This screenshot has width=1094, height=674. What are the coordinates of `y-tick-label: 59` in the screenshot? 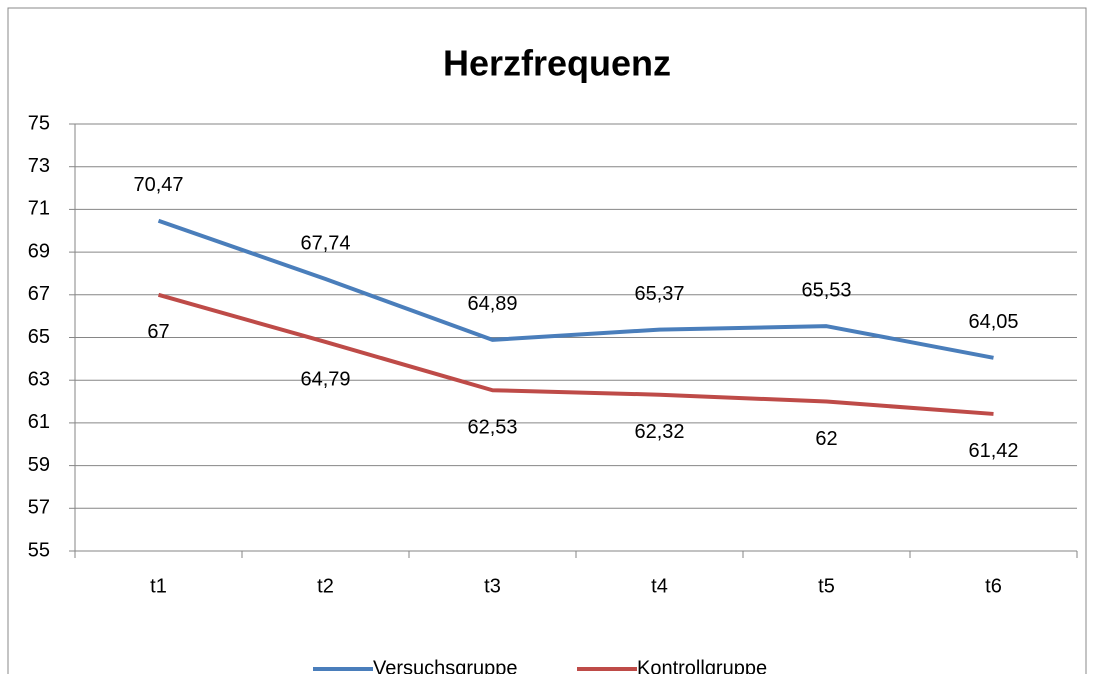 It's located at (39, 465).